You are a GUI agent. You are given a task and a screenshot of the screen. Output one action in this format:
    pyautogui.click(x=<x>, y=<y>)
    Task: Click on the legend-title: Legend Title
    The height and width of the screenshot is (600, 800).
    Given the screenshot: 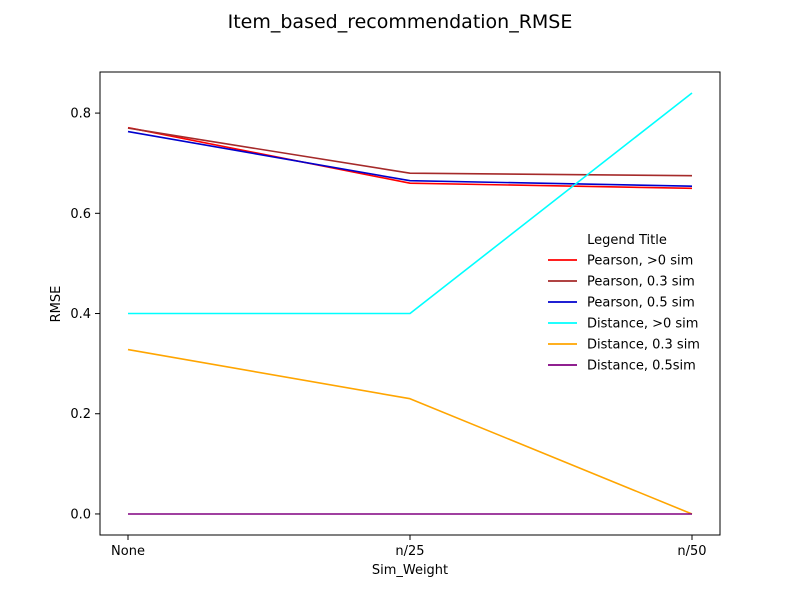 What is the action you would take?
    pyautogui.click(x=627, y=240)
    